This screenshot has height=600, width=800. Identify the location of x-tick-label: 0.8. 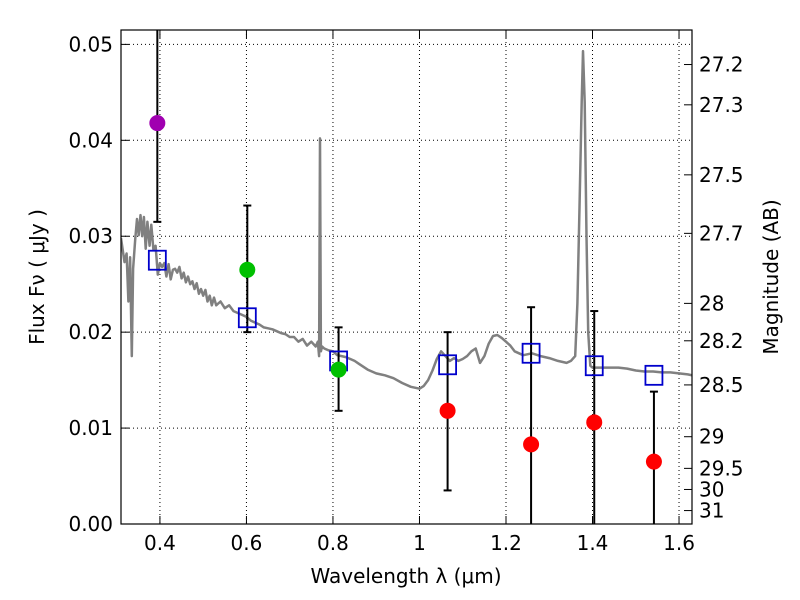
(333, 543).